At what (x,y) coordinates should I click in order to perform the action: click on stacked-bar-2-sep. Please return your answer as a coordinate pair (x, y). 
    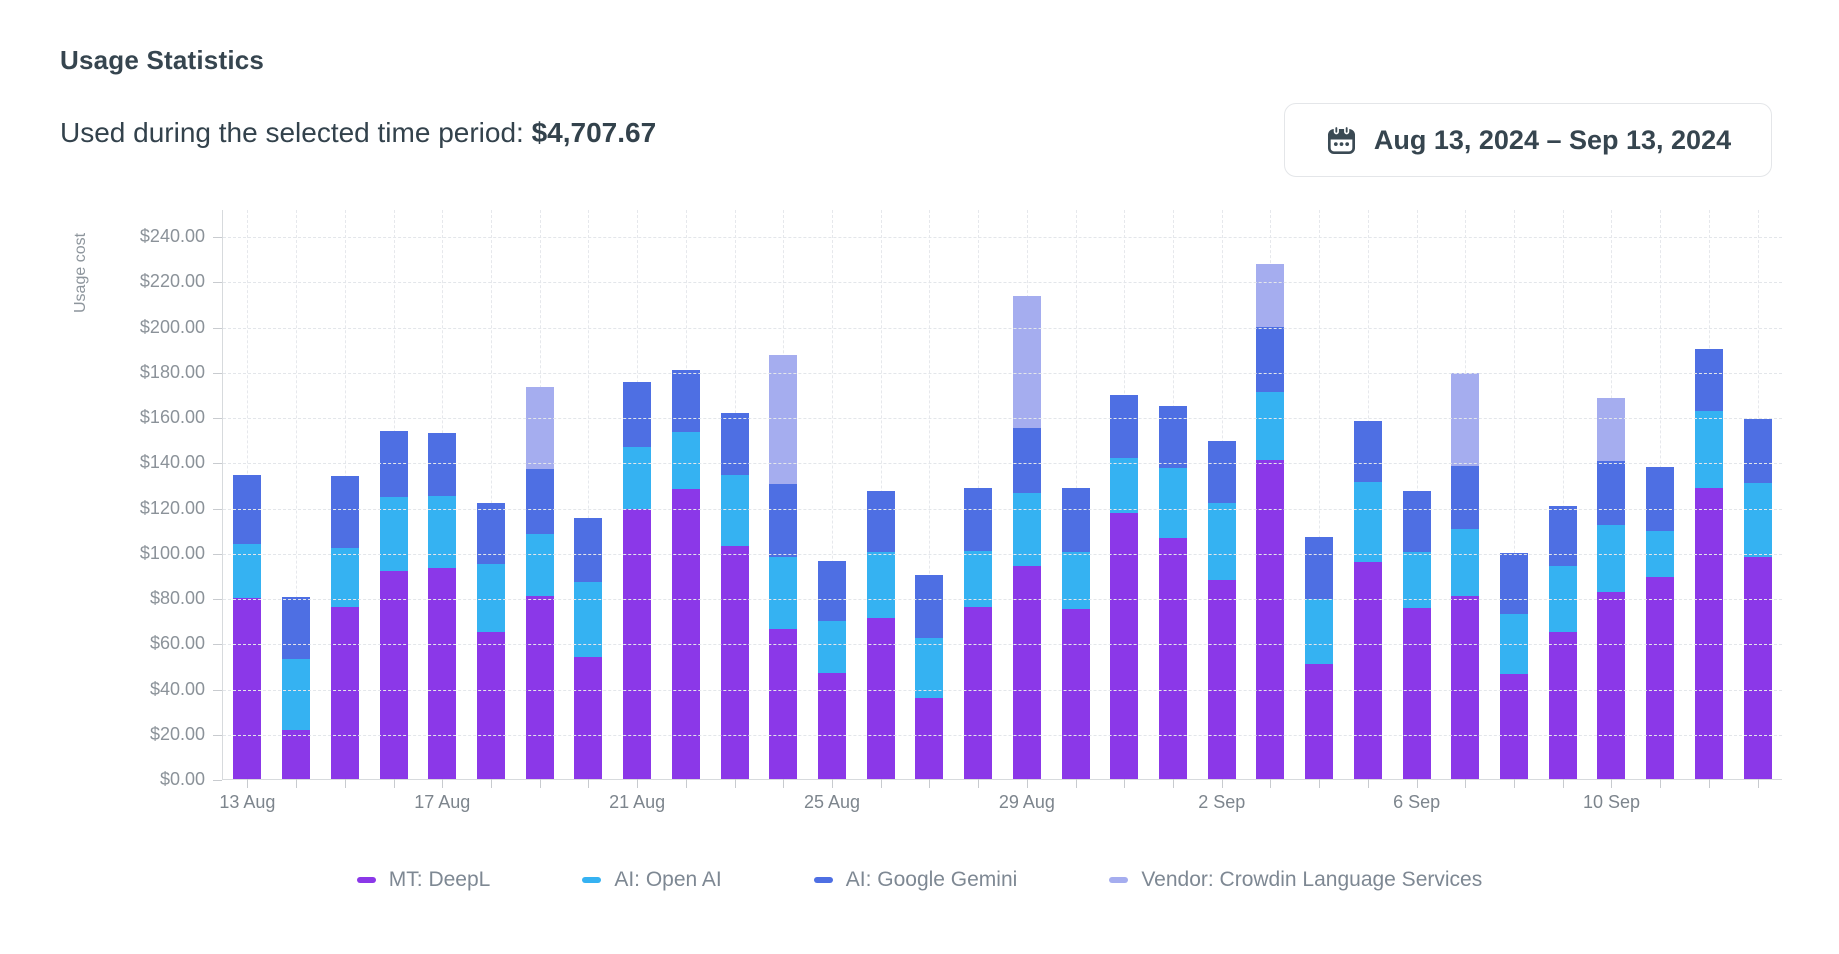
    Looking at the image, I should click on (1221, 609).